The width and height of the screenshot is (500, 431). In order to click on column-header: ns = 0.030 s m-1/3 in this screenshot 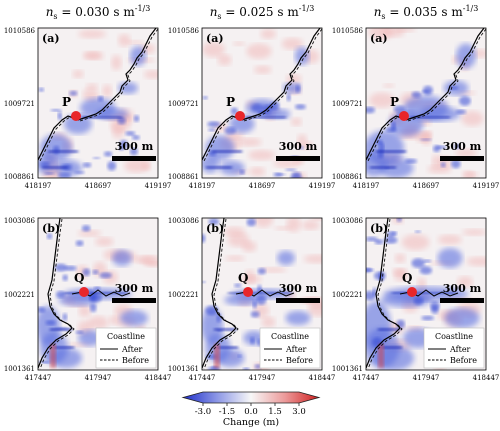, I will do `click(98, 12)`.